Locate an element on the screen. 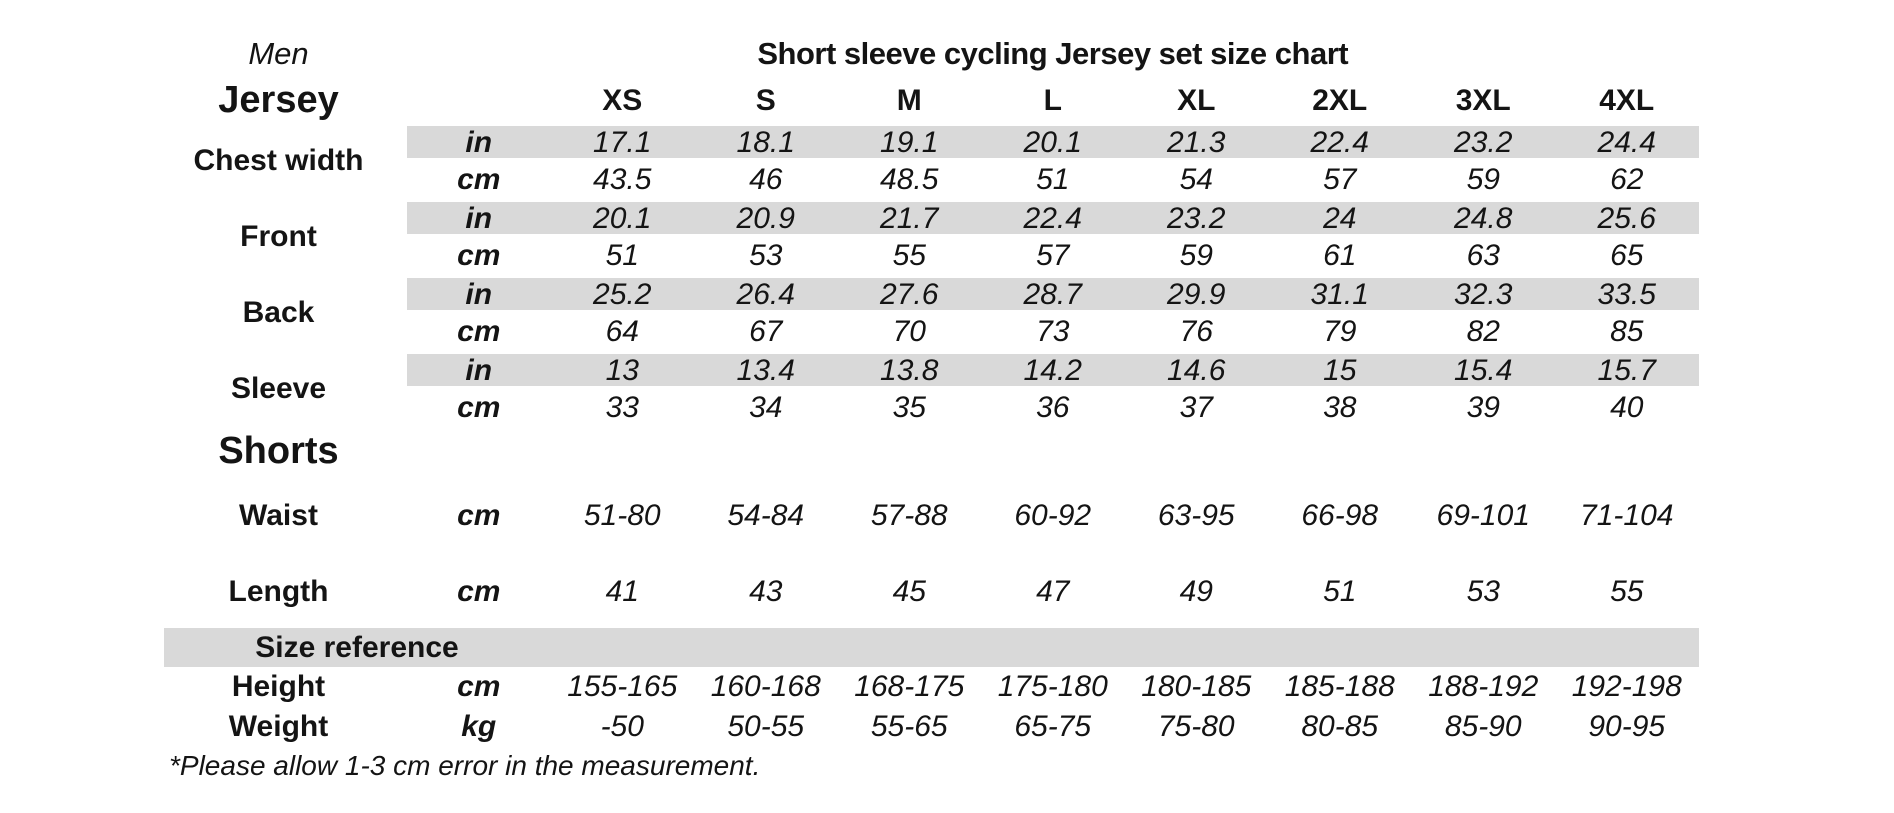  measurement-value: 192-198 is located at coordinates (1626, 686).